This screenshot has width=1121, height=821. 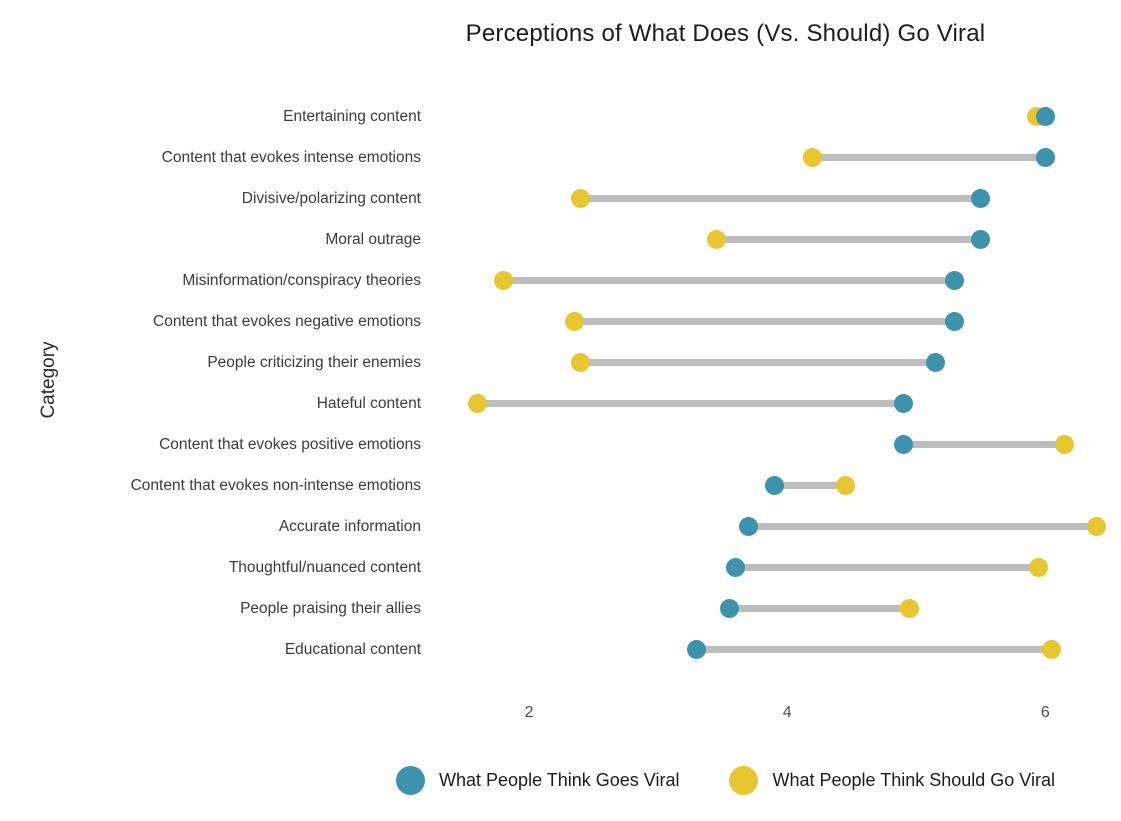 What do you see at coordinates (301, 280) in the screenshot?
I see `category-label: Misinformation/conspiracy theories` at bounding box center [301, 280].